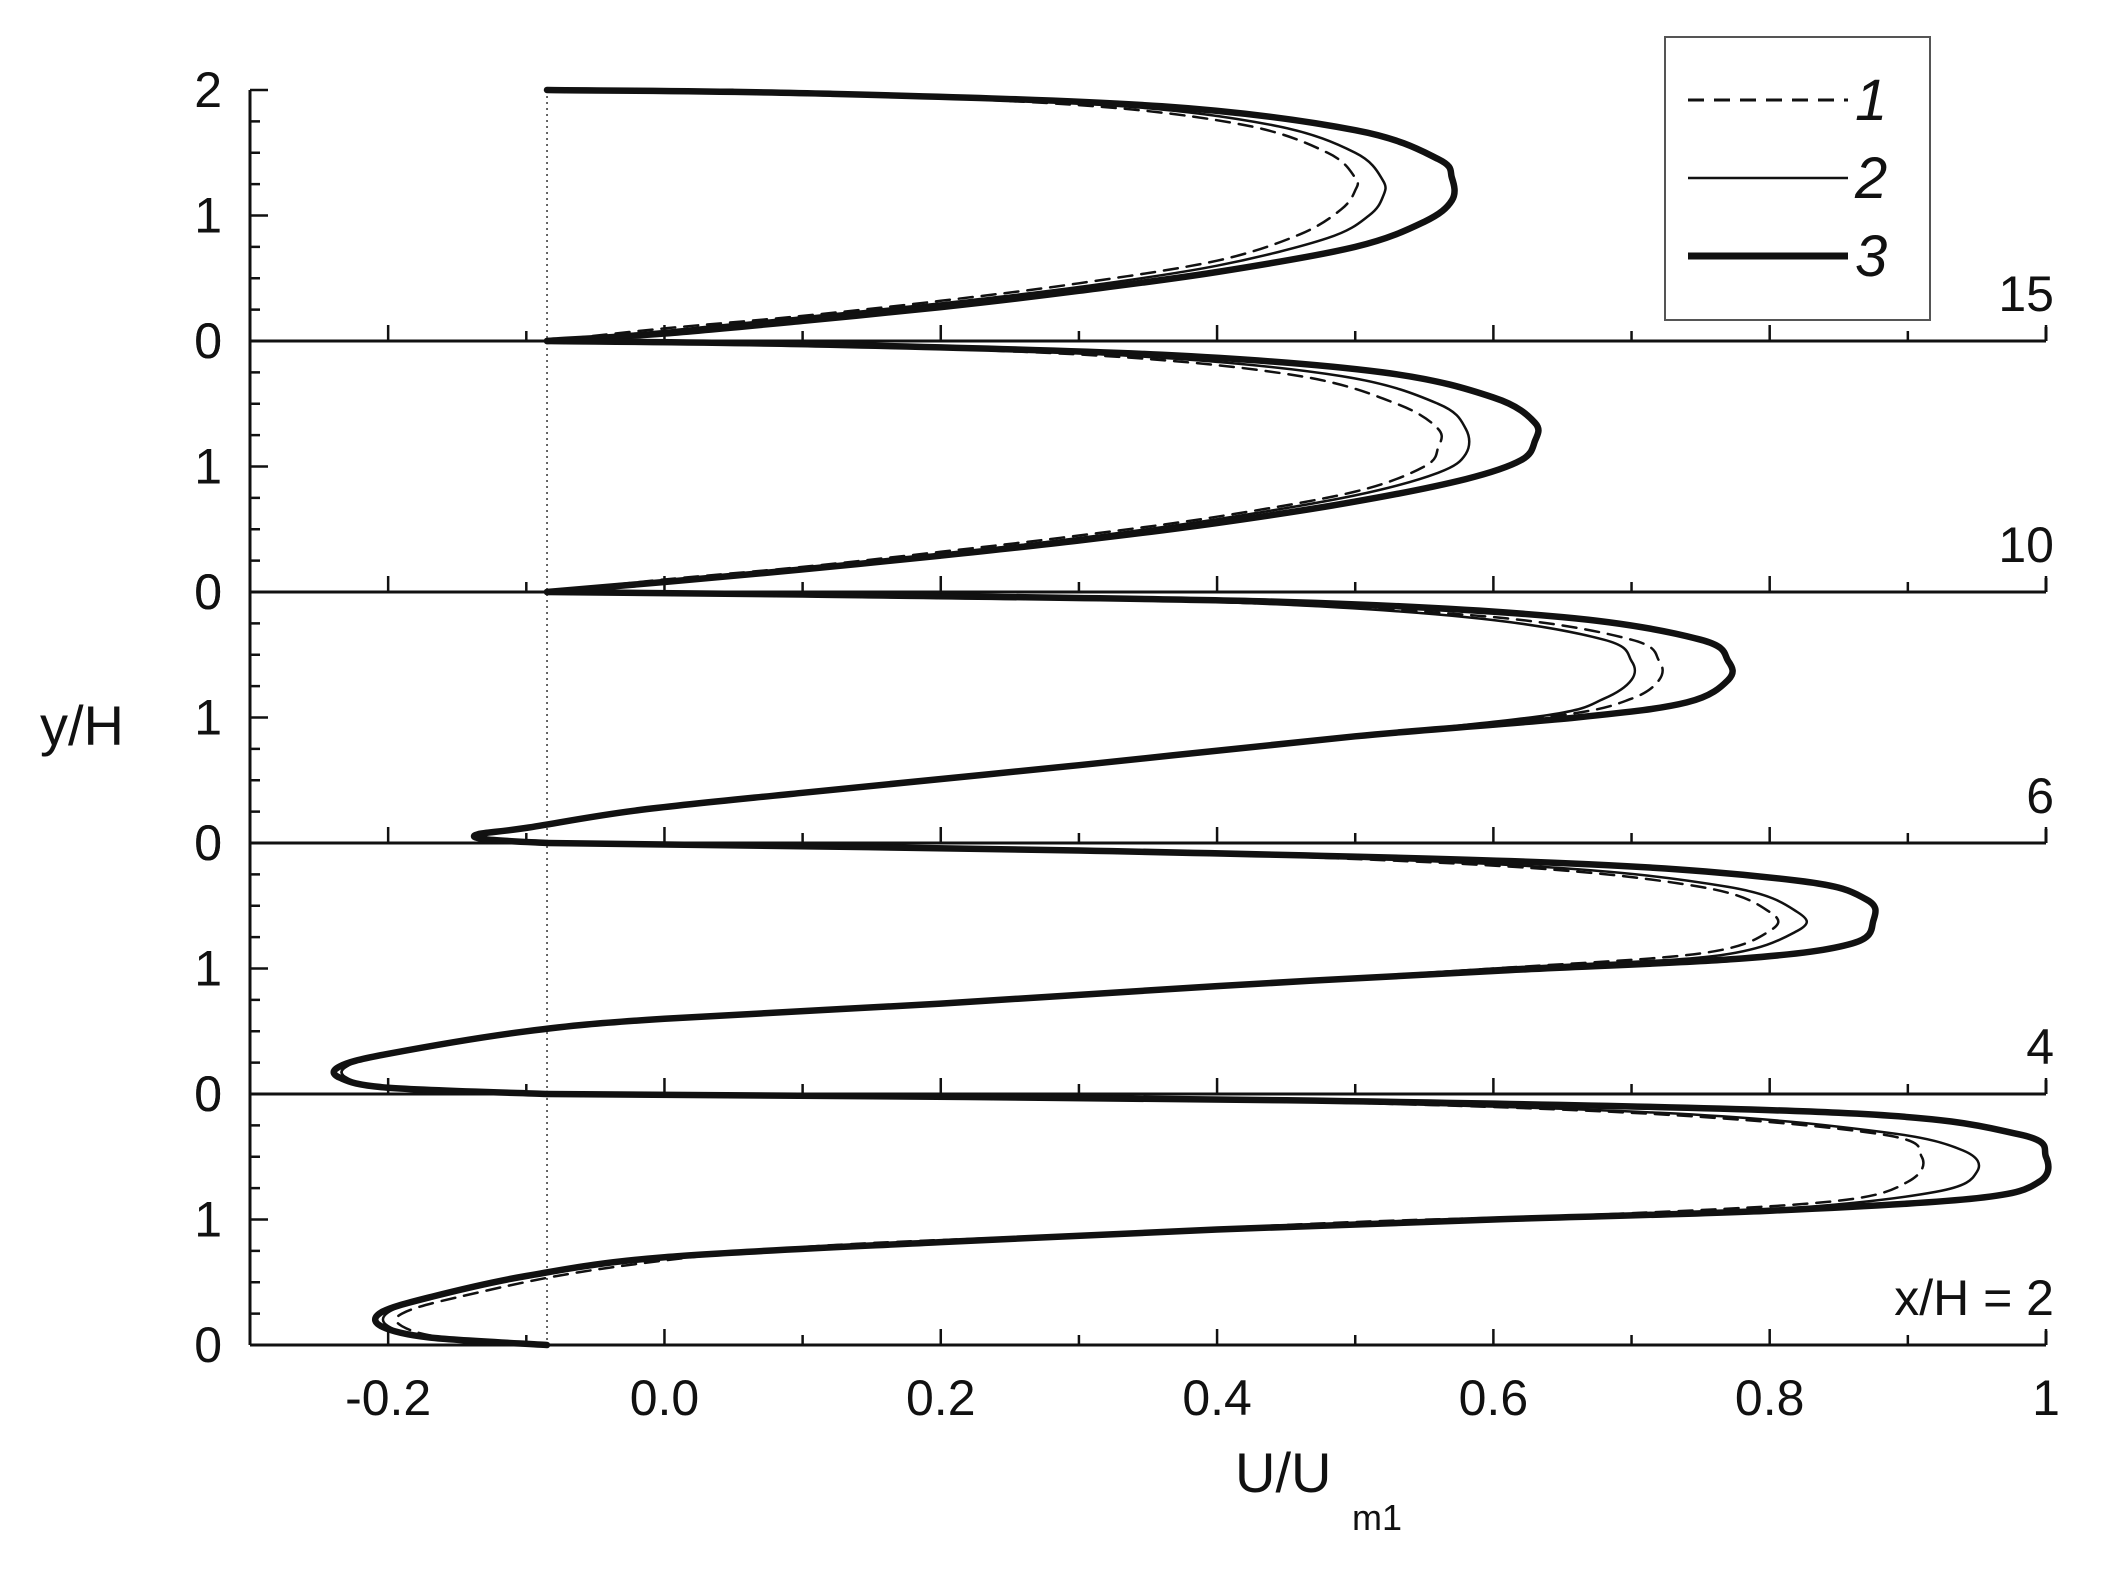  I want to click on x-tick-label: -0.2, so click(388, 1398).